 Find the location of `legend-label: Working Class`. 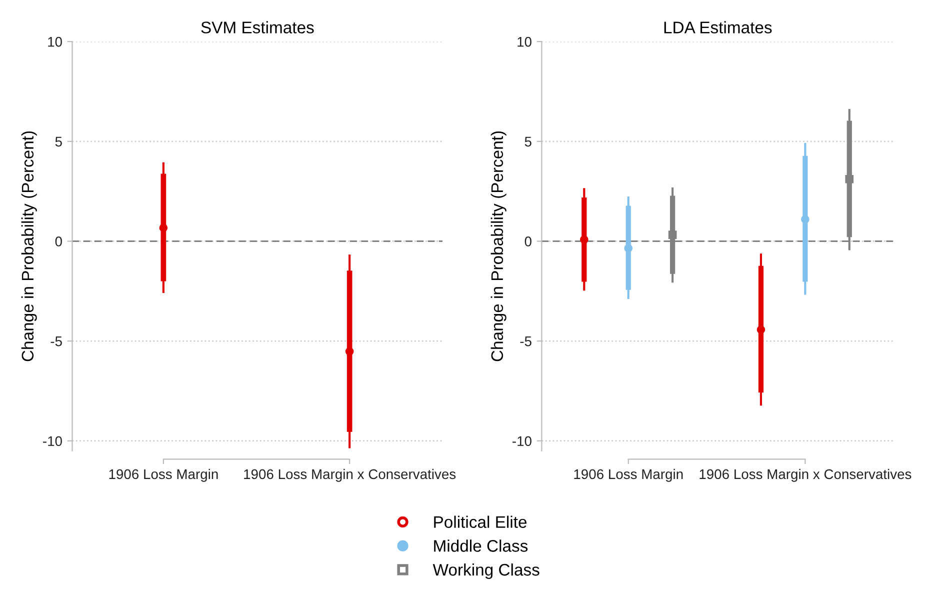

legend-label: Working Class is located at coordinates (486, 571).